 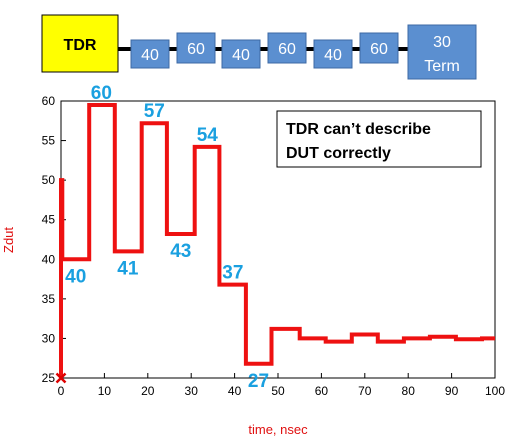 I want to click on x-tick-label: 40, so click(x=235, y=391).